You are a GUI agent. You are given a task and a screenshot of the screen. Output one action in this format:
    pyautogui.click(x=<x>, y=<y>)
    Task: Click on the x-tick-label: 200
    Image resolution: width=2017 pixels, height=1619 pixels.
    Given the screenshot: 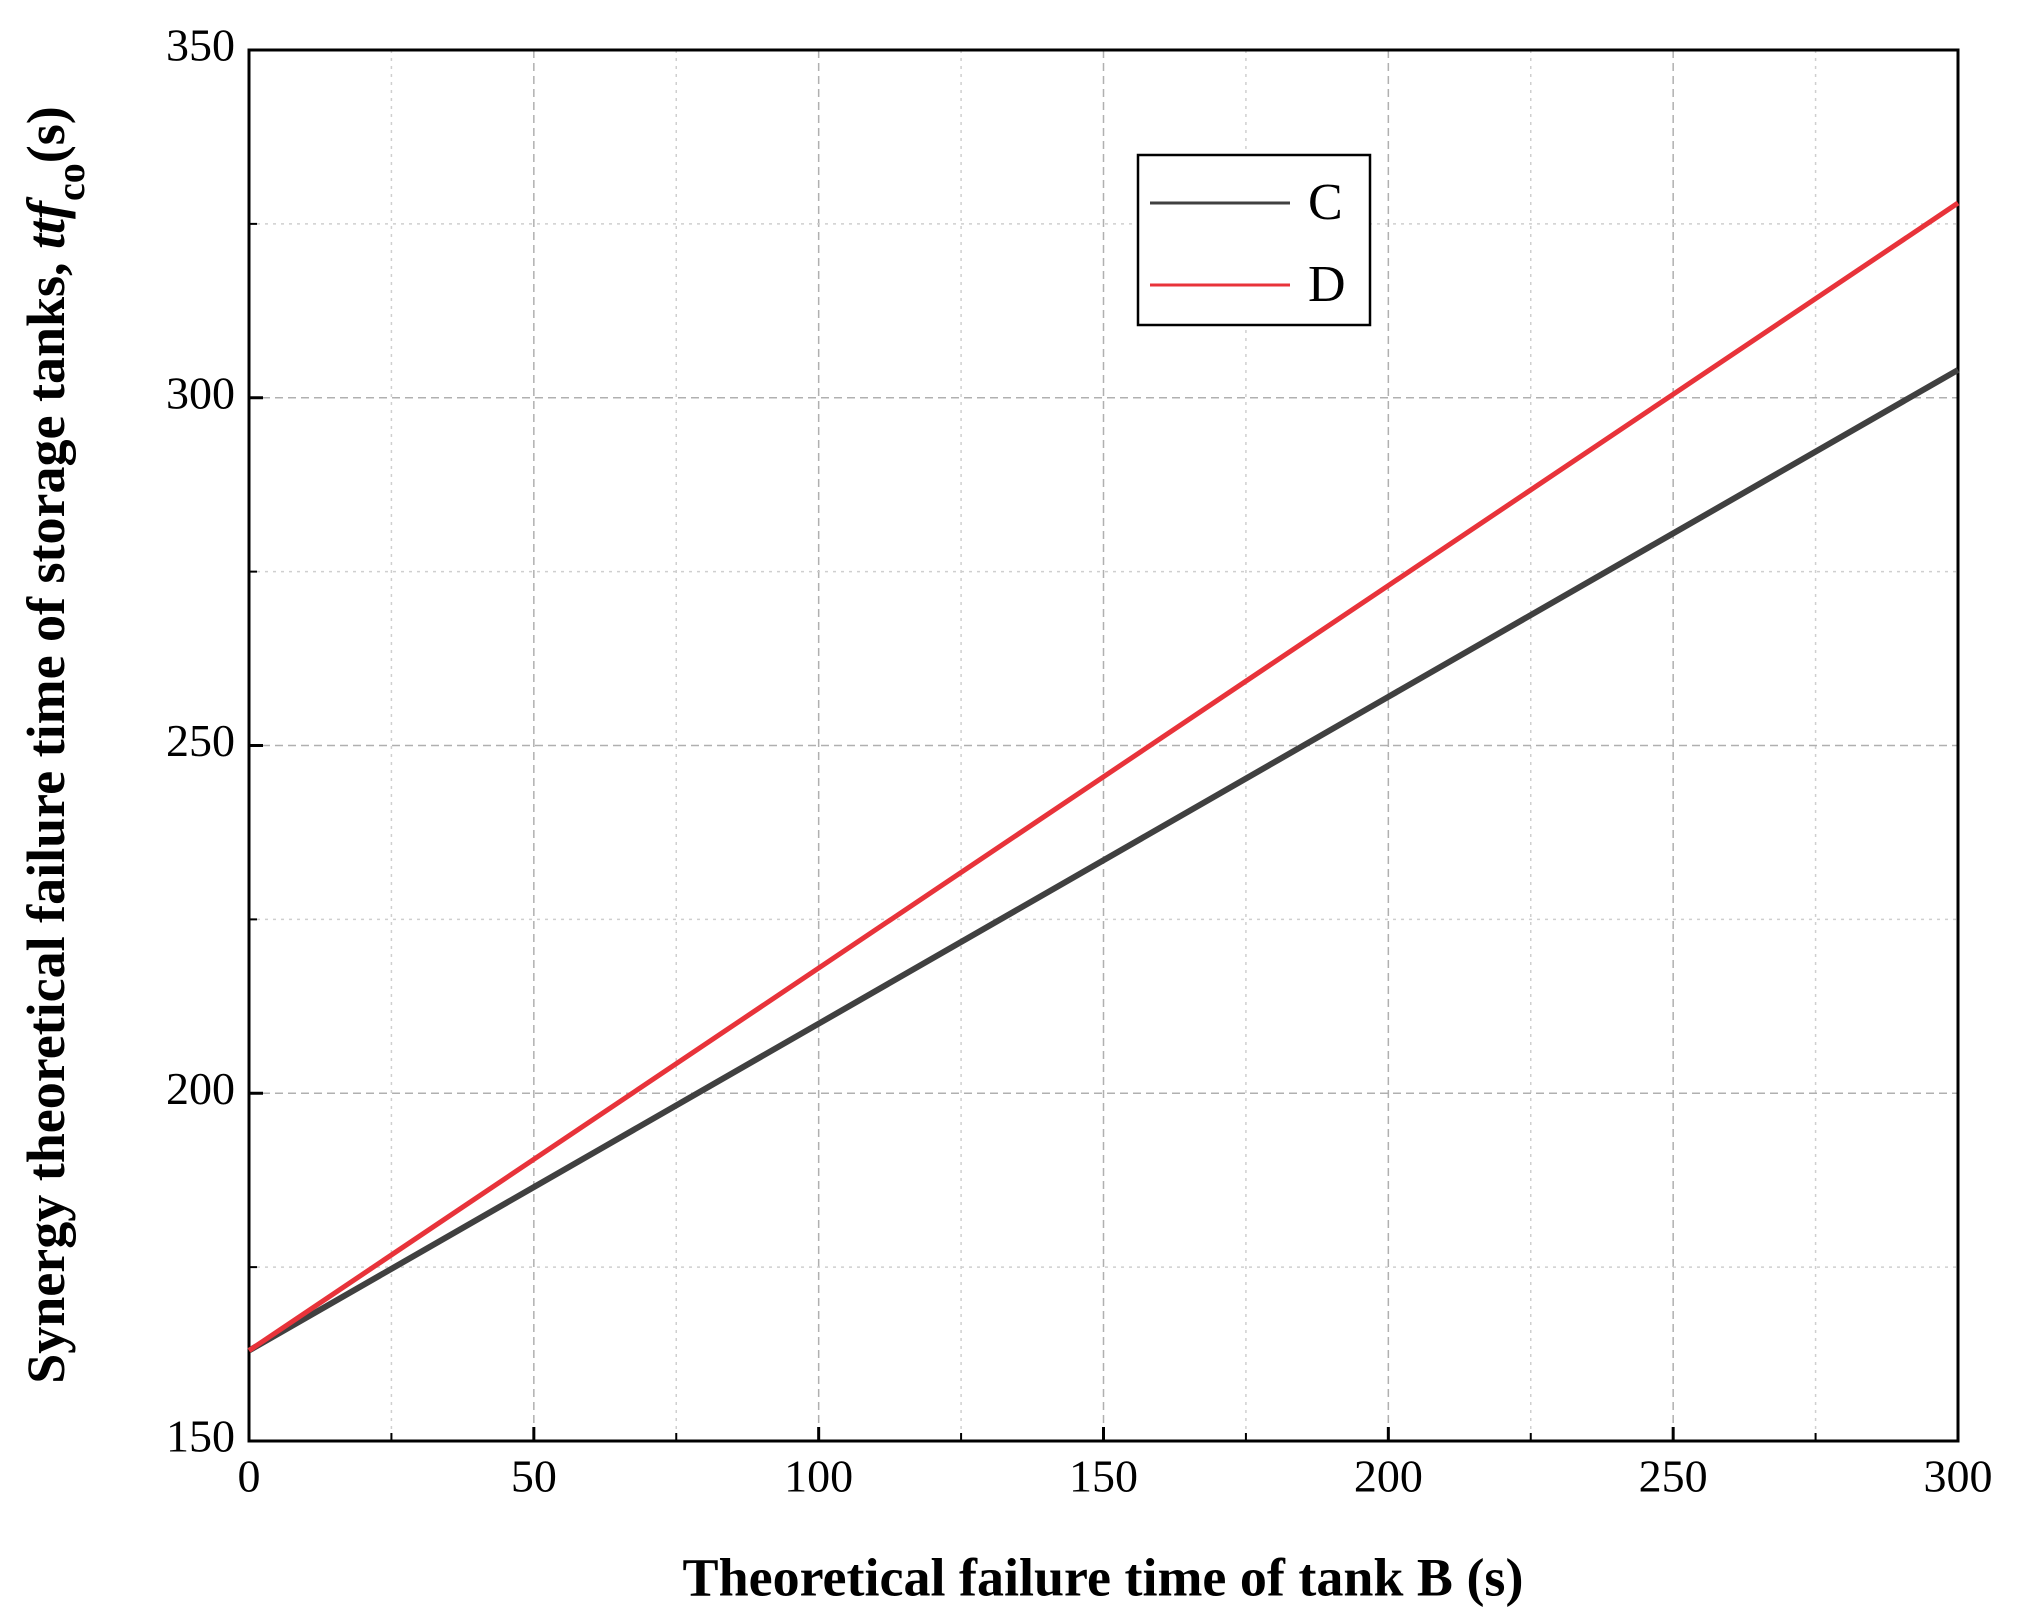 What is the action you would take?
    pyautogui.click(x=1388, y=1476)
    